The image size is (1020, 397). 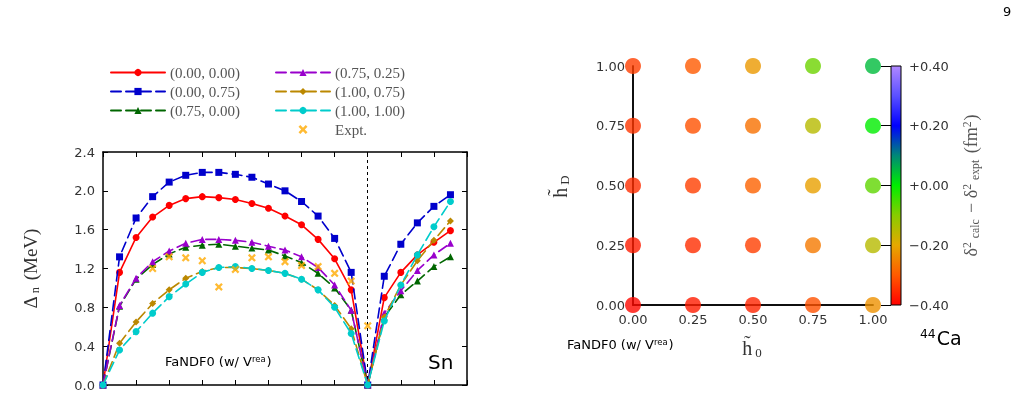 I want to click on x-tick-label: 0.50, so click(x=753, y=319).